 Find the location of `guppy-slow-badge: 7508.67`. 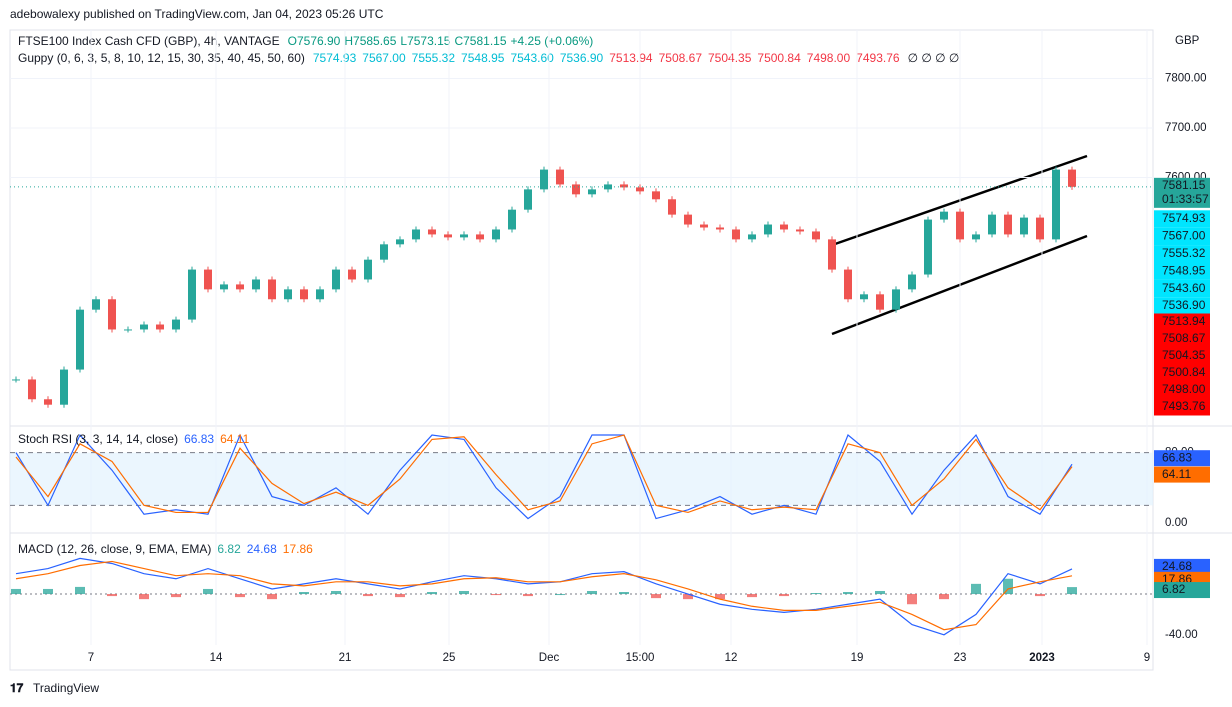

guppy-slow-badge: 7508.67 is located at coordinates (1184, 338).